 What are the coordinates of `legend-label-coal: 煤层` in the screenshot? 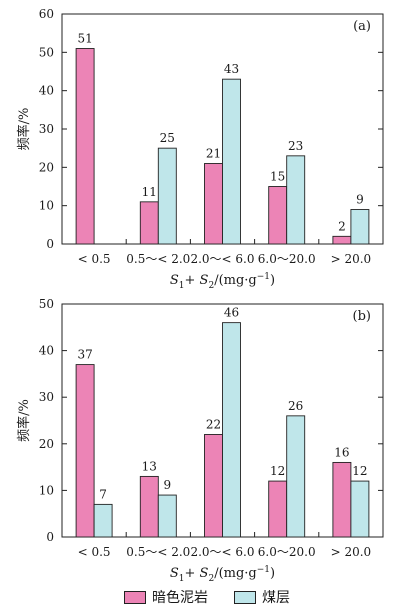 It's located at (276, 598).